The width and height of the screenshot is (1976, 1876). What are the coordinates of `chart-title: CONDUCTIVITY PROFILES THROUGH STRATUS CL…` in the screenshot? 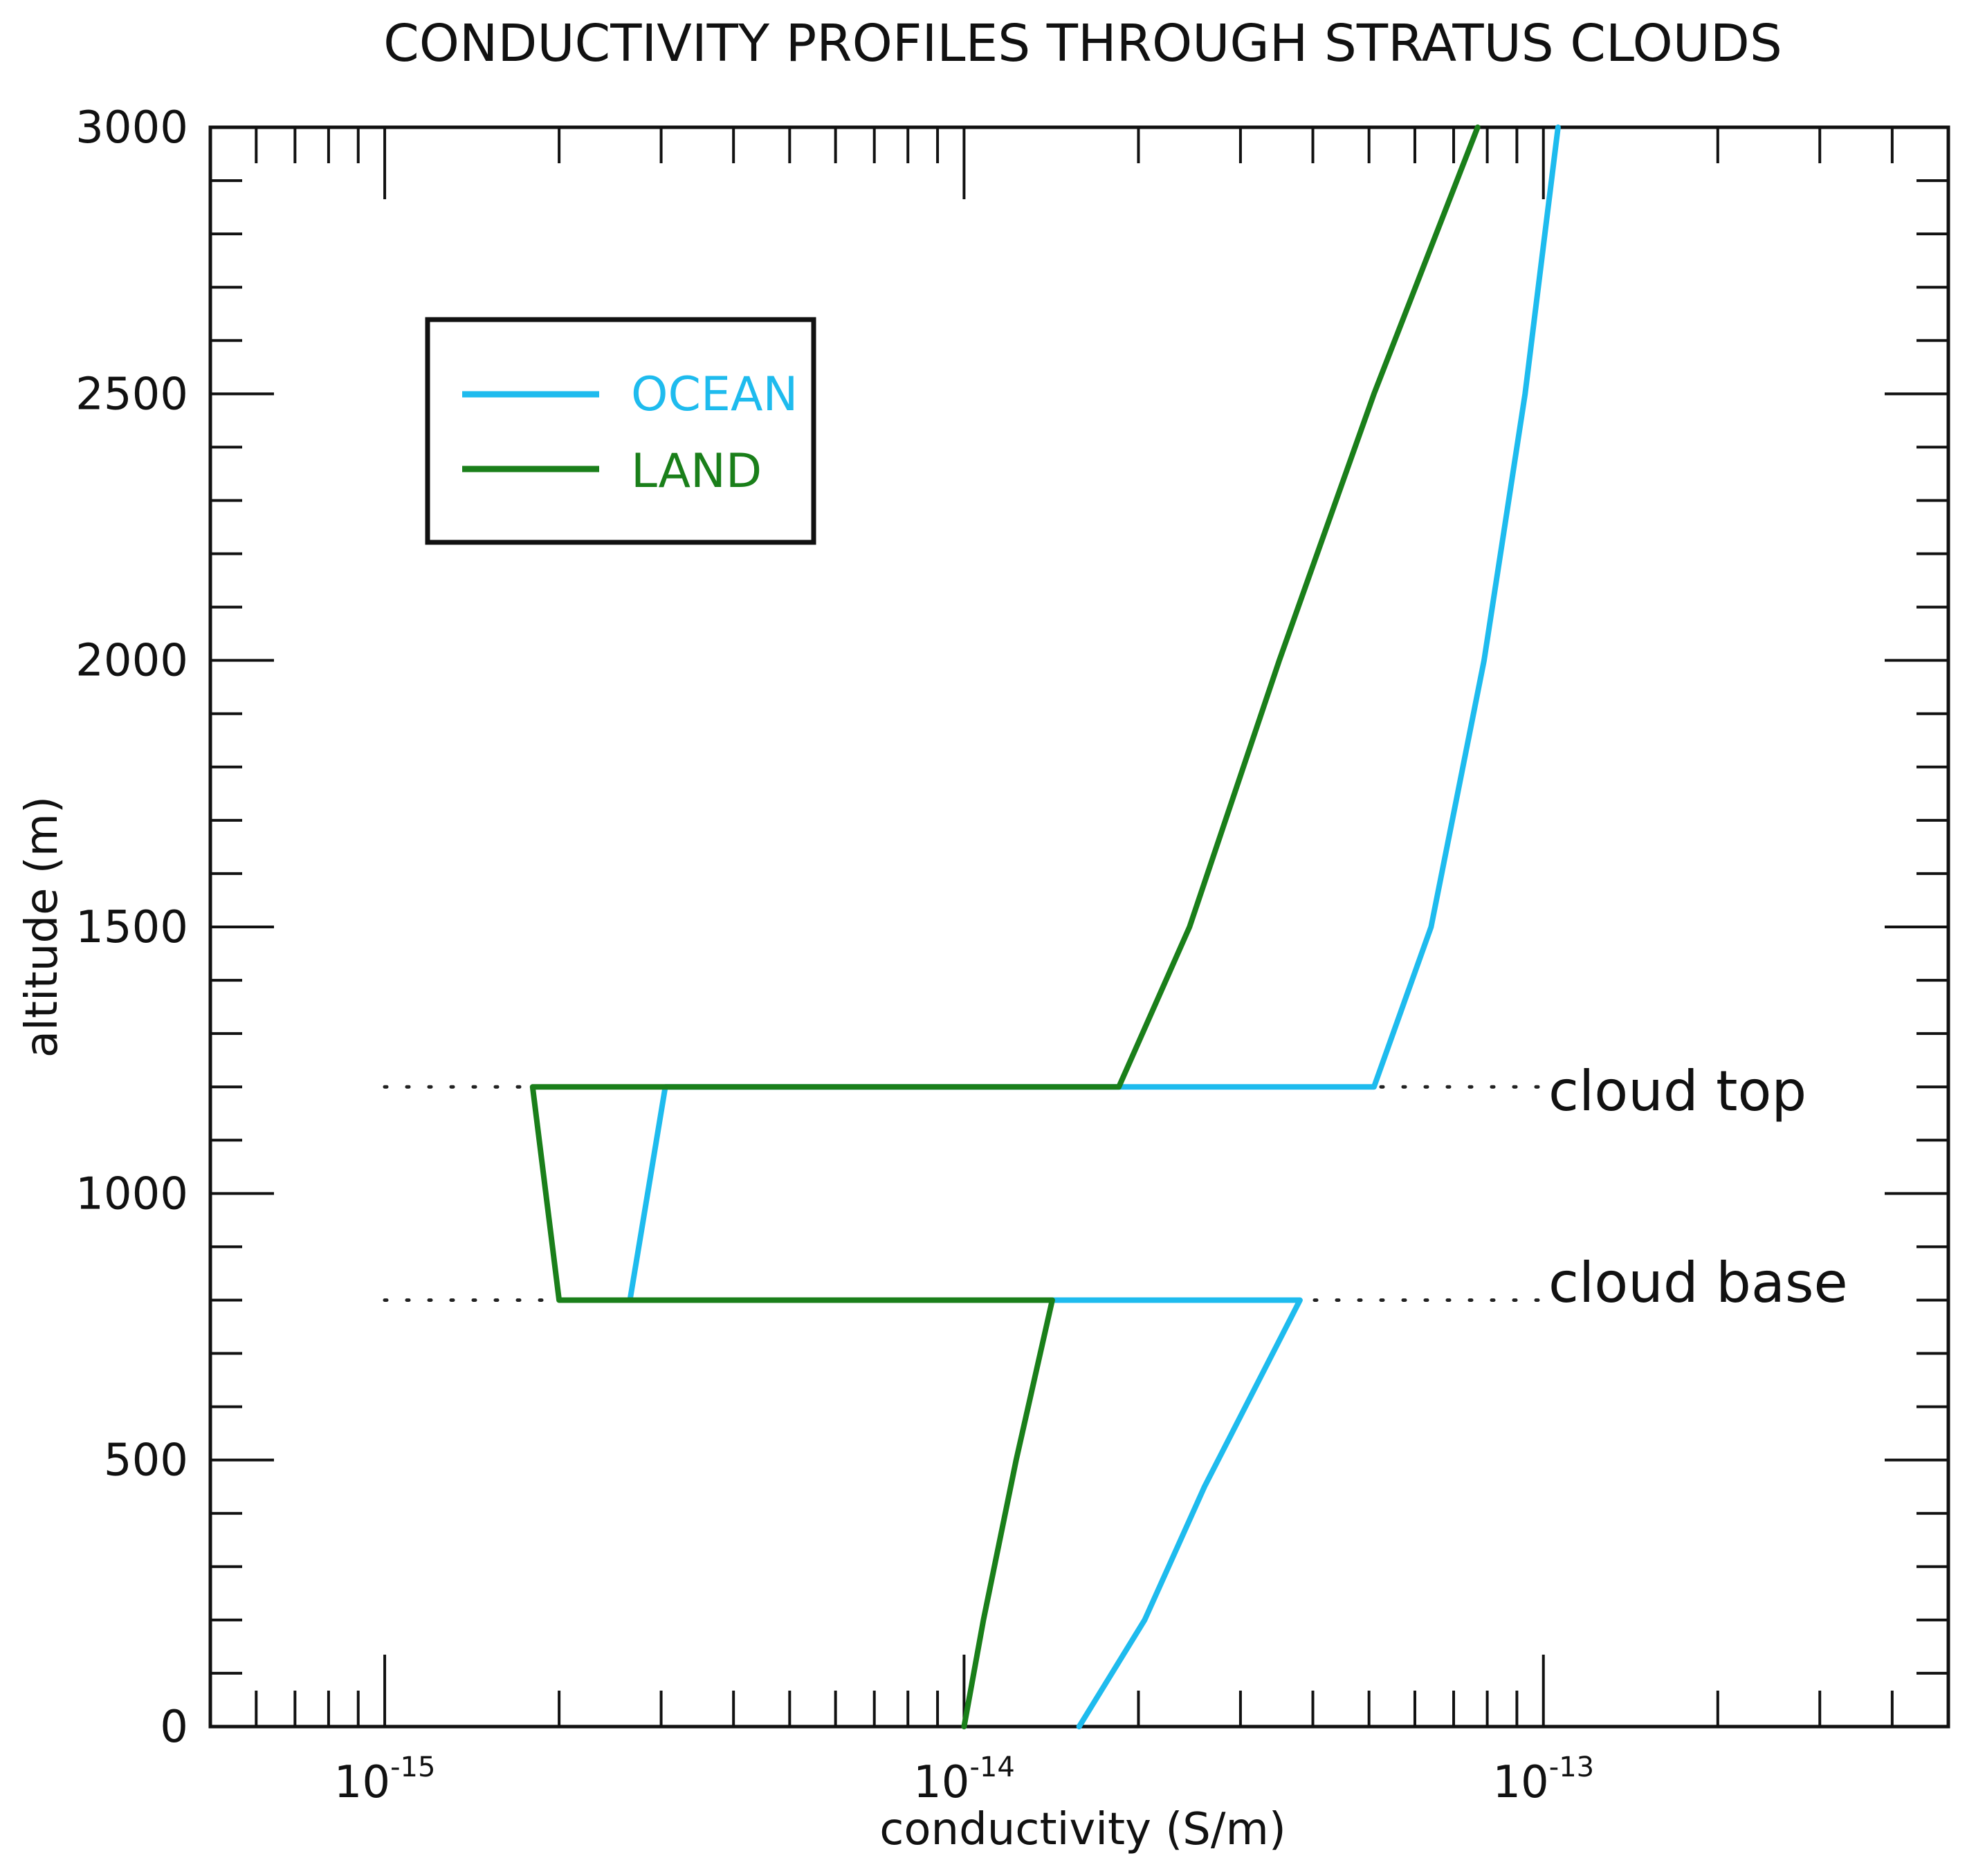 It's located at (1082, 43).